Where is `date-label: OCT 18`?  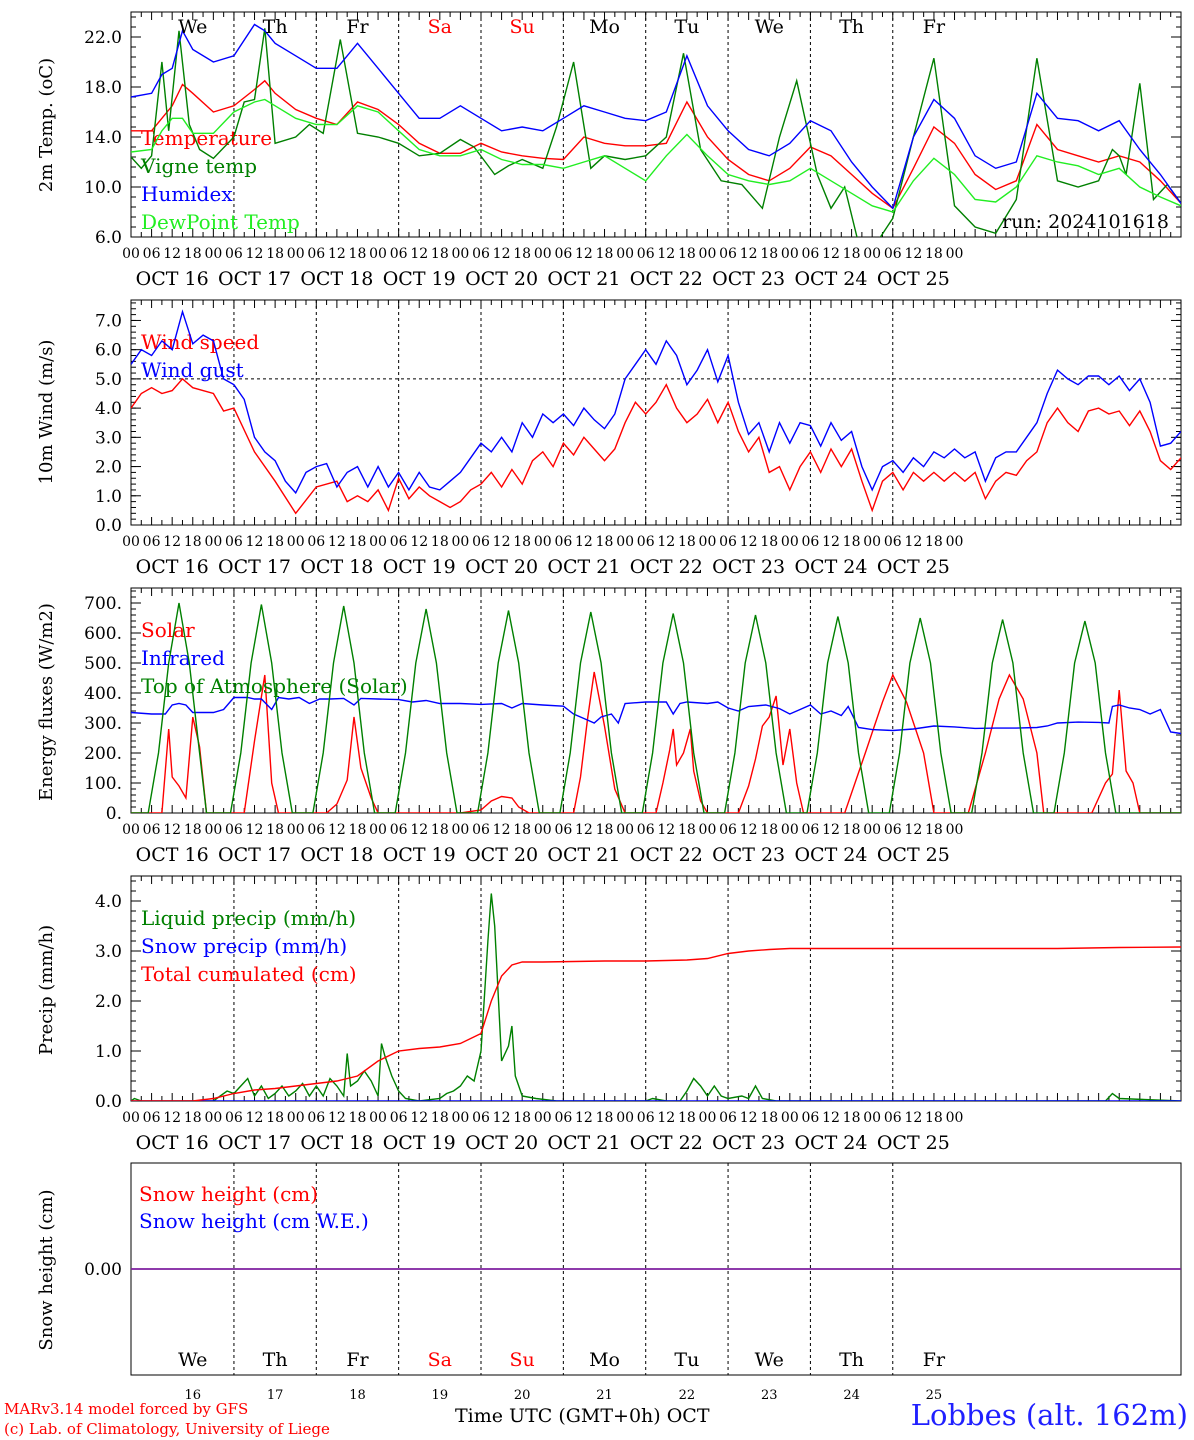
date-label: OCT 18 is located at coordinates (336, 855).